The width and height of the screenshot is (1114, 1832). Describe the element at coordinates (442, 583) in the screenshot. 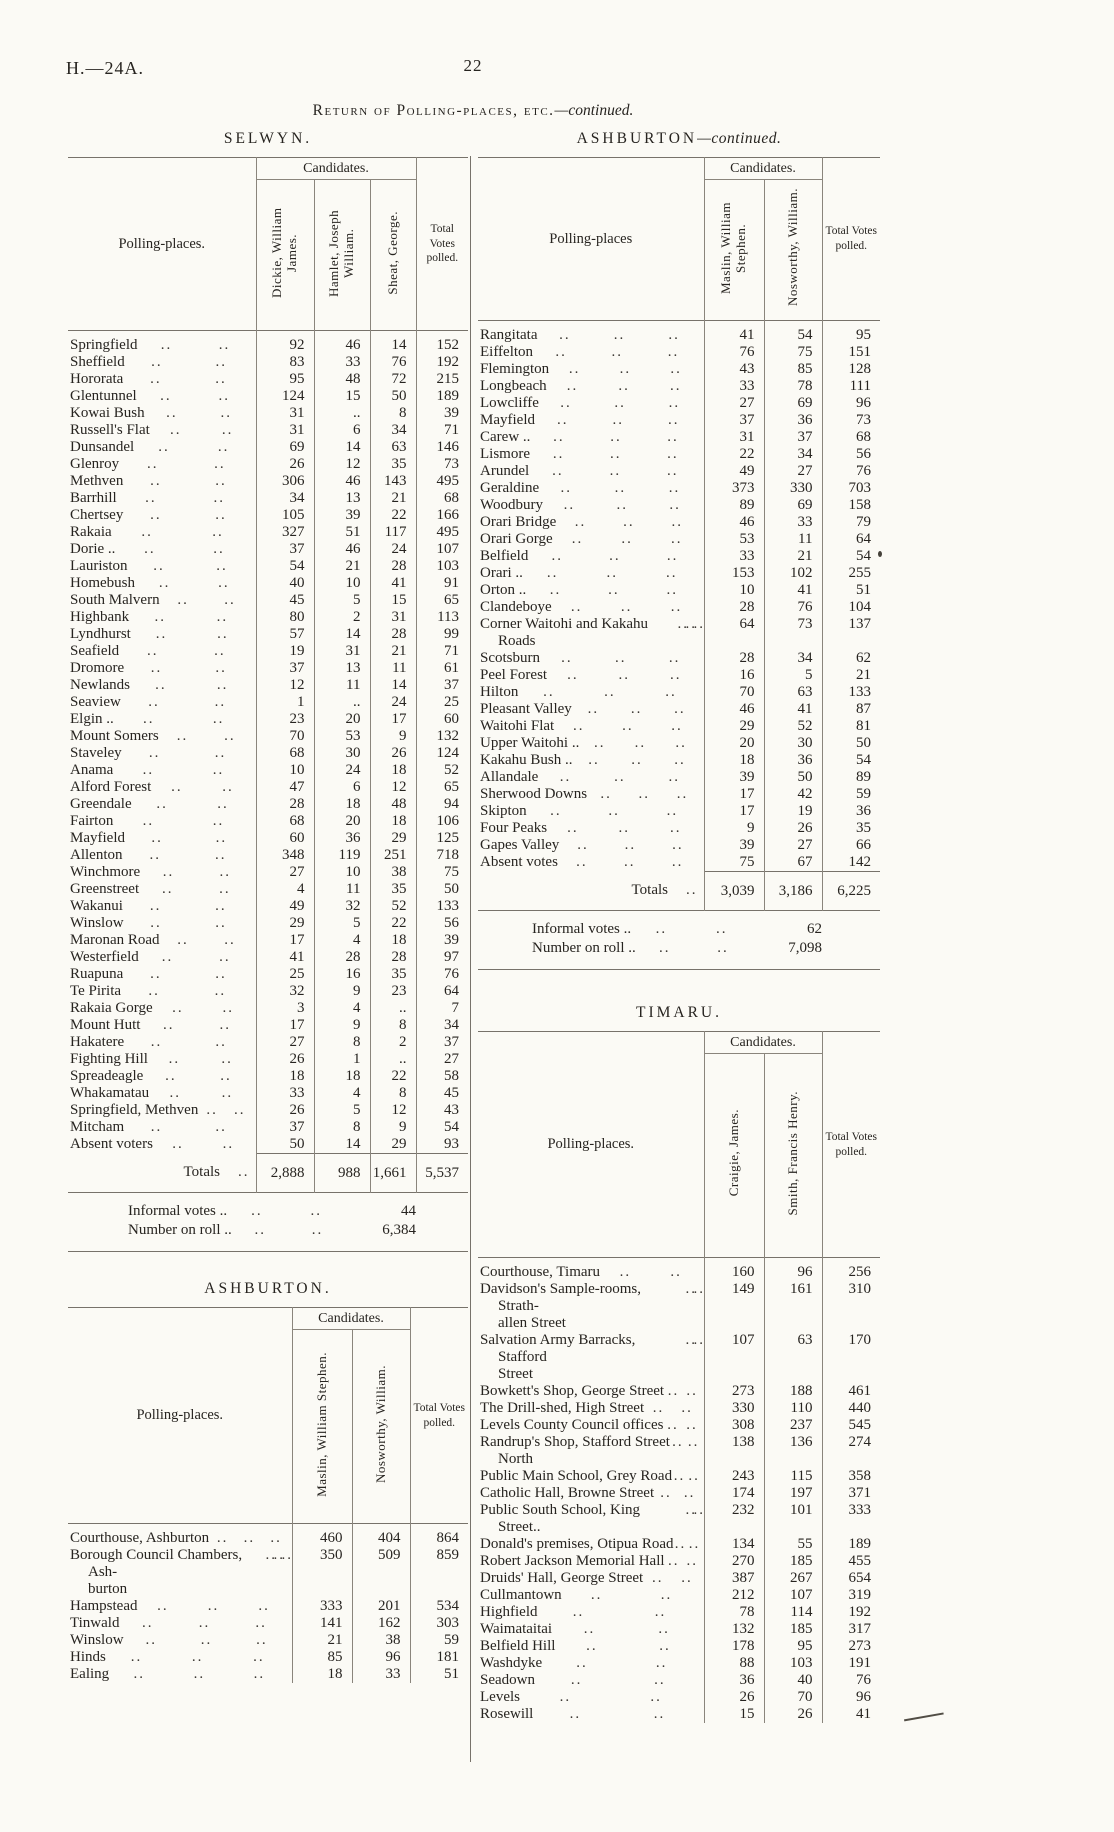

I see `total-votes-cell: 91` at that location.